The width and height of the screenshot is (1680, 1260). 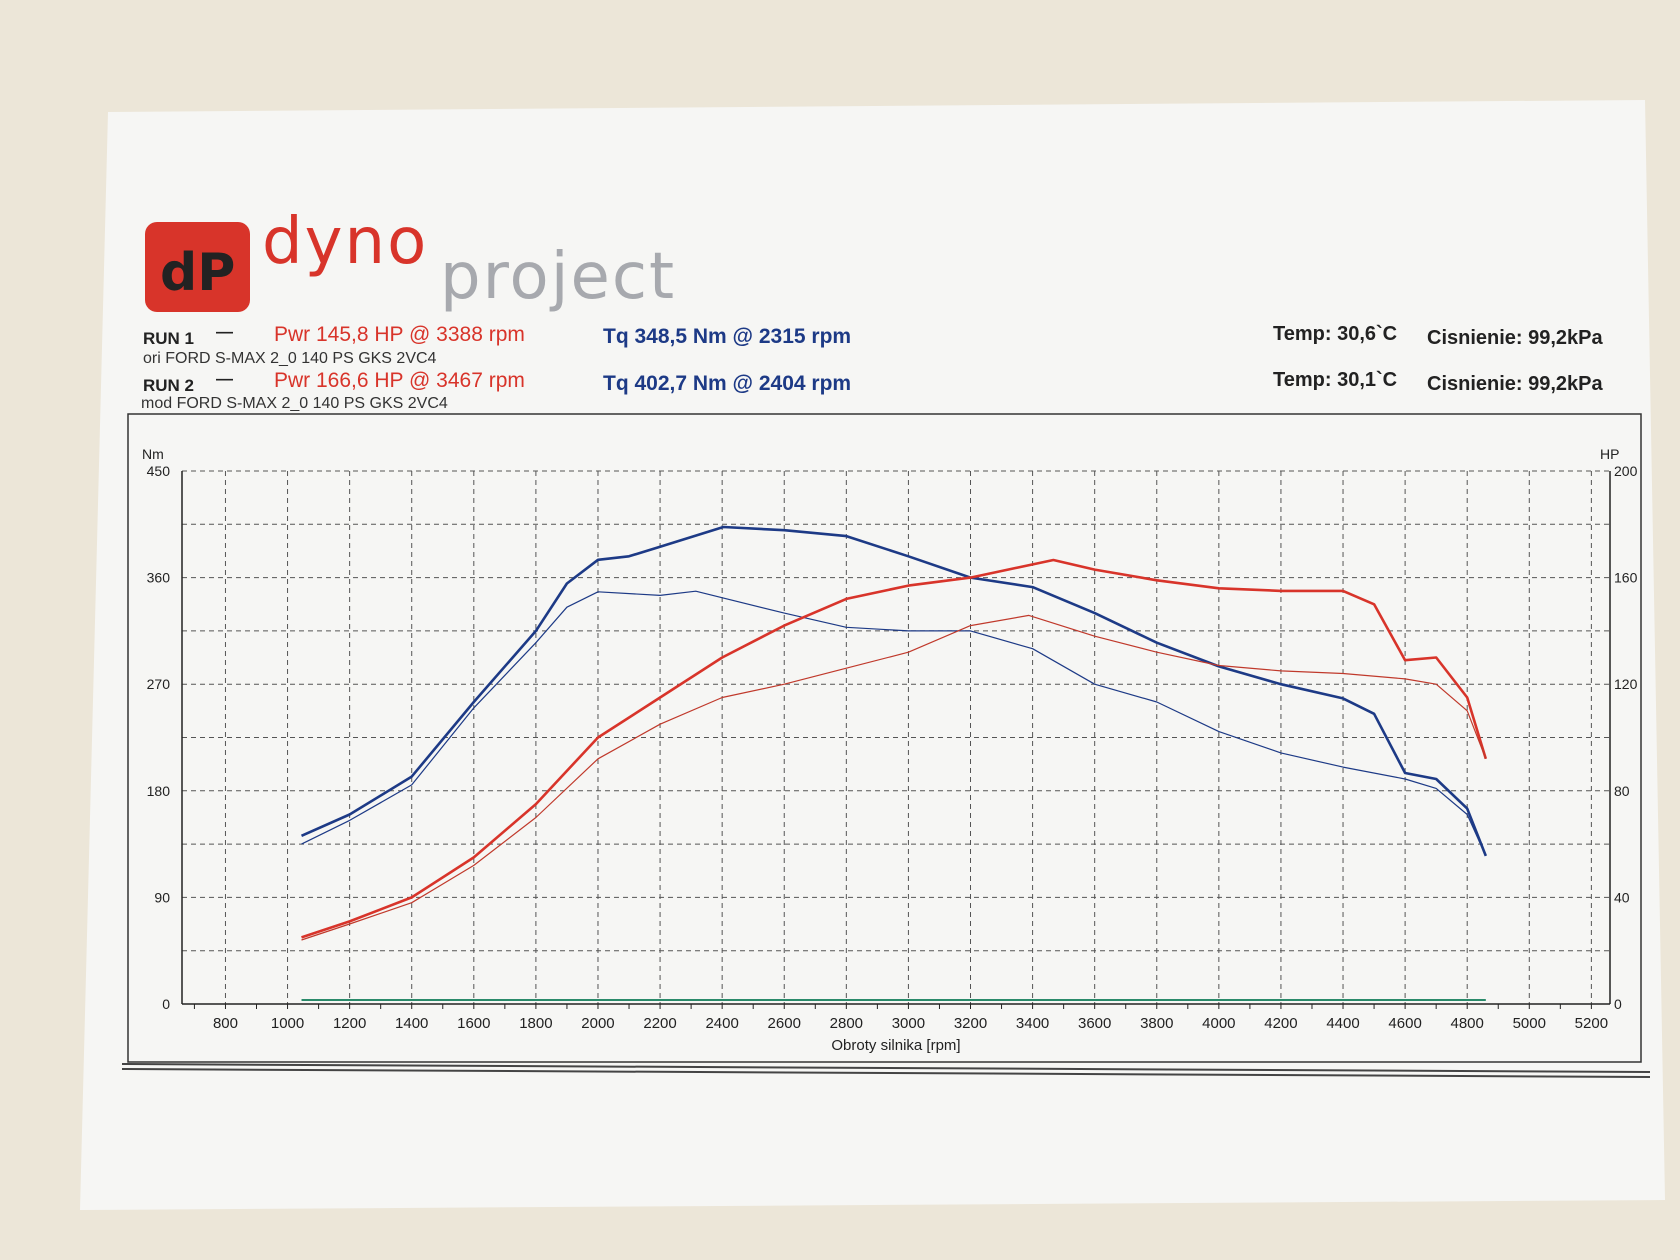 I want to click on x-tick-label: 2200, so click(x=659, y=1023).